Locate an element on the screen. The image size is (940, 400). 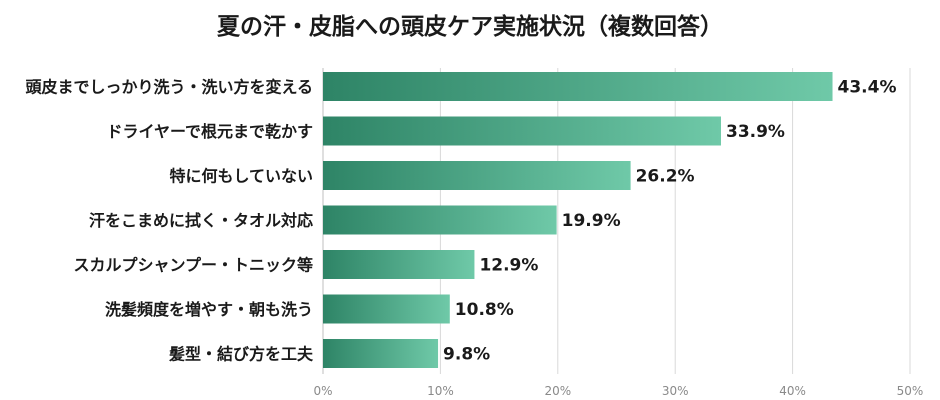
category-label: ドライヤーで根元まで乾かす is located at coordinates (209, 131).